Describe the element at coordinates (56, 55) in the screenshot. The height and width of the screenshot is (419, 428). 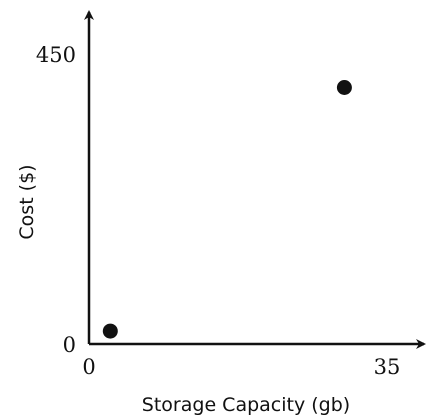
I see `y-tick-label-max: 450` at that location.